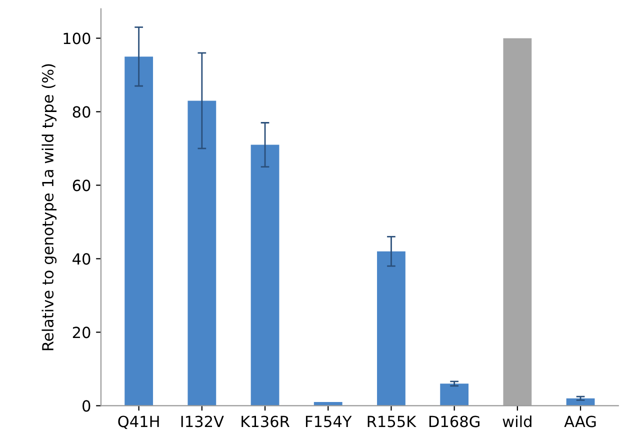 The image size is (631, 441). Describe the element at coordinates (202, 422) in the screenshot. I see `x-tick-label: I132V` at that location.